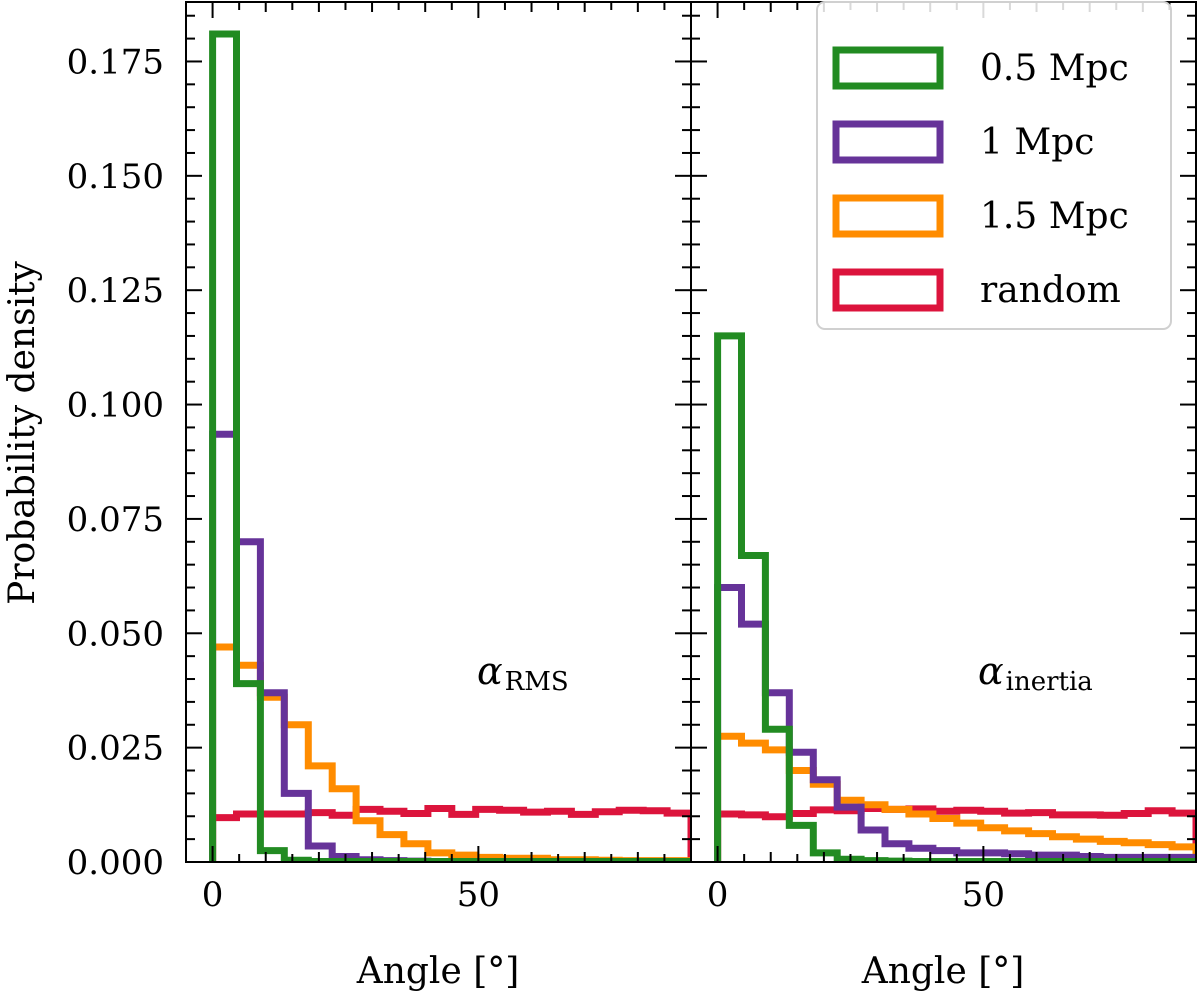 This screenshot has width=1200, height=992. I want to click on y-tick-label: 0.100, so click(115, 406).